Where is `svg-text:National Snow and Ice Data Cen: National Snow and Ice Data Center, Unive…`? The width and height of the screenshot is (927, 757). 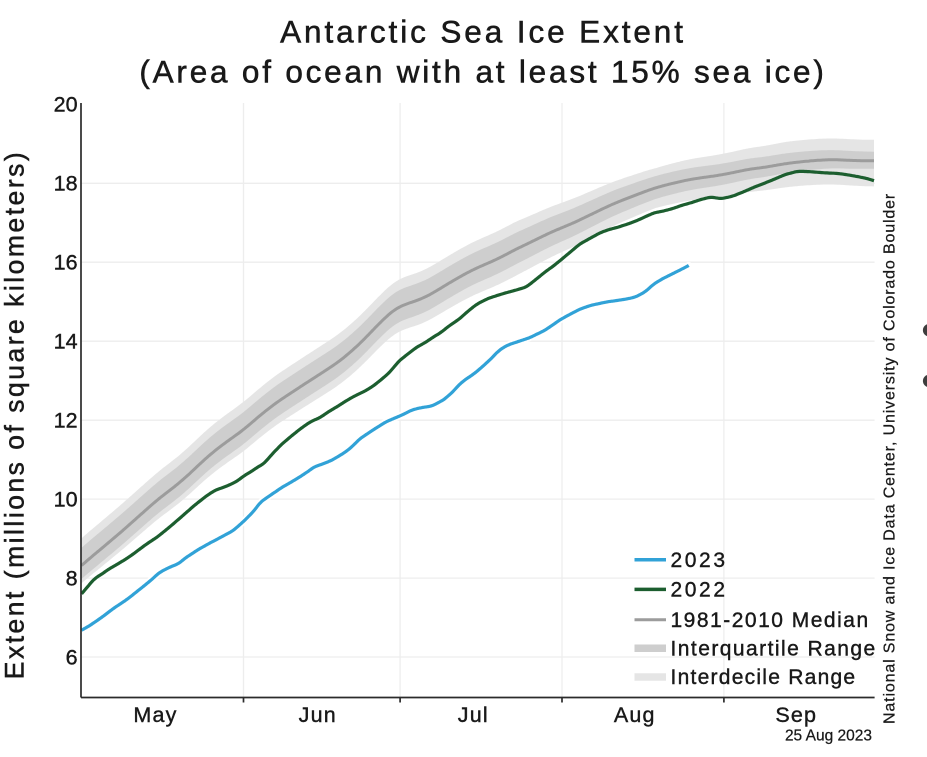
svg-text:National Snow and Ice Data Cen: National Snow and Ice Data Center, Unive… is located at coordinates (890, 458).